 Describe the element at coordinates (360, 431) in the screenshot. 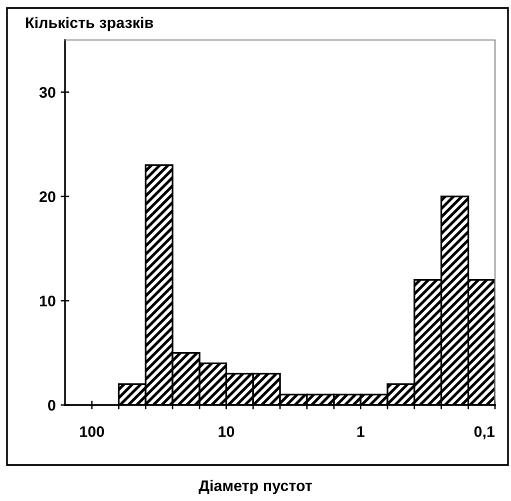

I see `x-tick-label: 1` at that location.